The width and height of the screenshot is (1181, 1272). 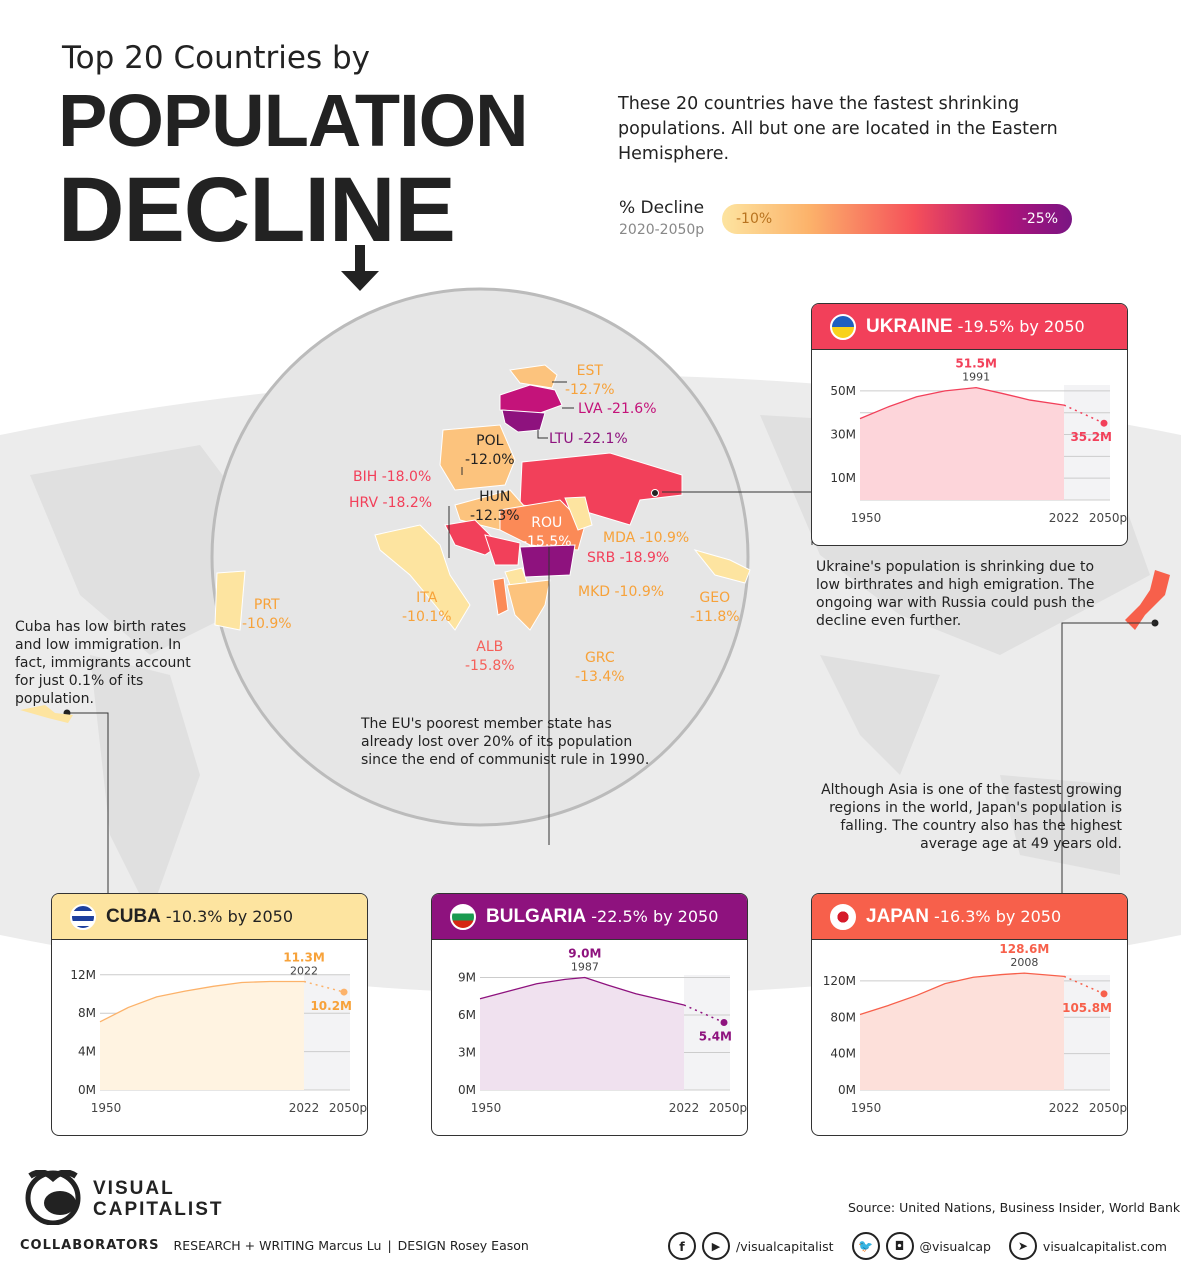 I want to click on cuba-card-header: CUBA -10.3% by 2050, so click(x=209, y=917).